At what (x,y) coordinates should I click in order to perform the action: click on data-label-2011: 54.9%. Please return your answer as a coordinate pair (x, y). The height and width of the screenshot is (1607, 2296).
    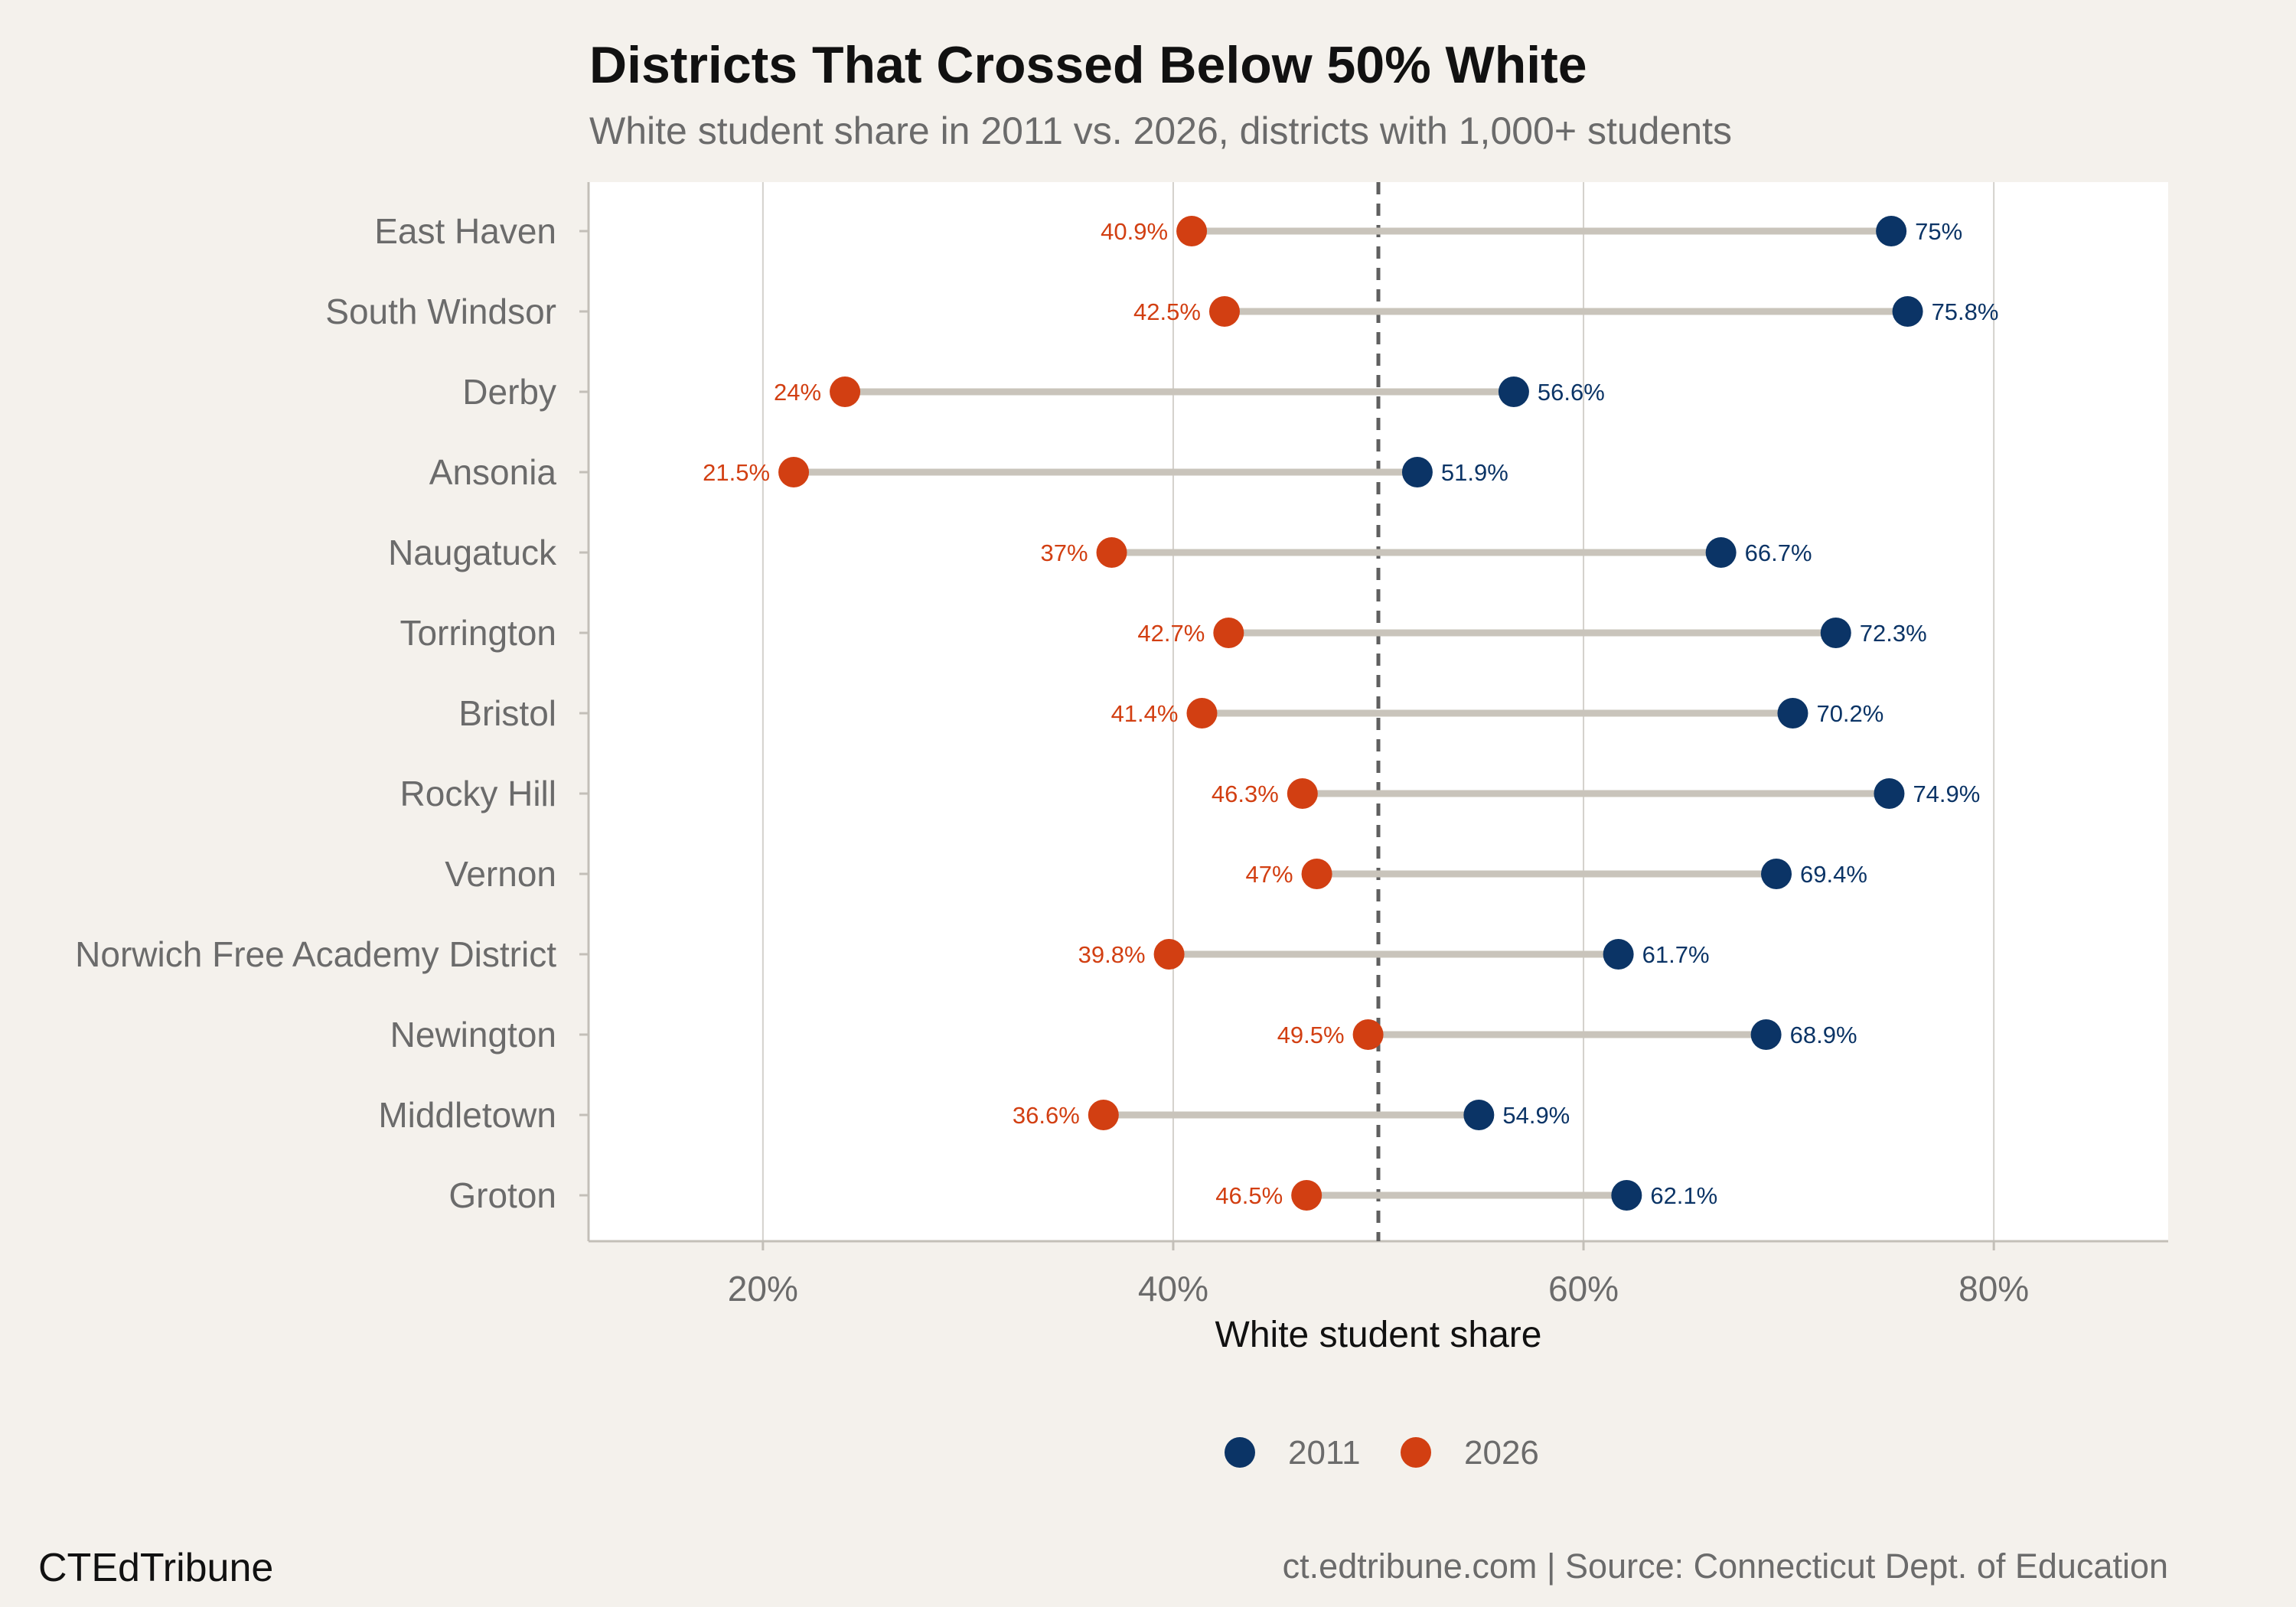
    Looking at the image, I should click on (1536, 1115).